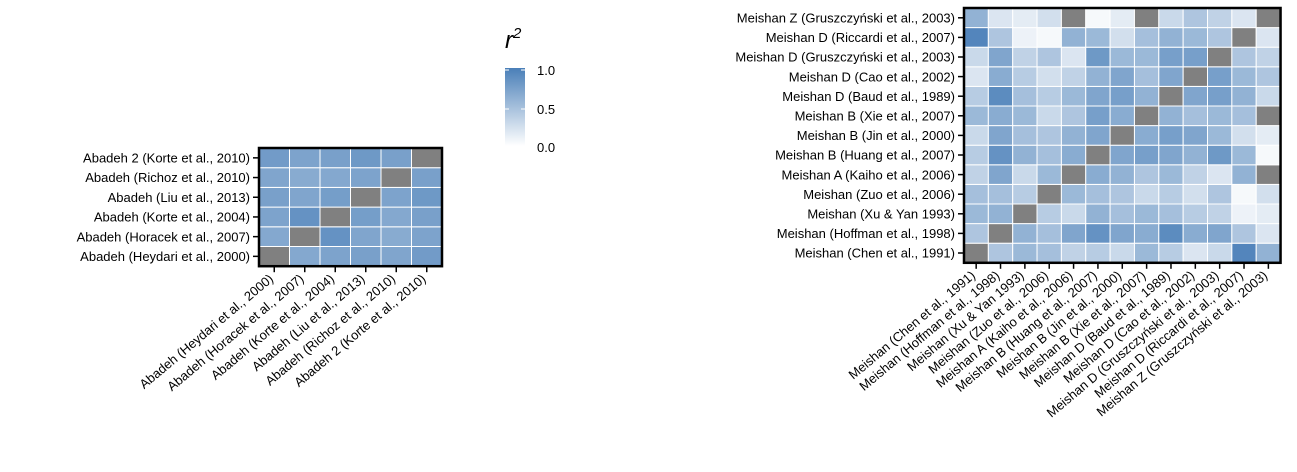 The image size is (1297, 472). Describe the element at coordinates (179, 197) in the screenshot. I see `y-tick-label: Abadeh (Liu et al., 2013)` at that location.